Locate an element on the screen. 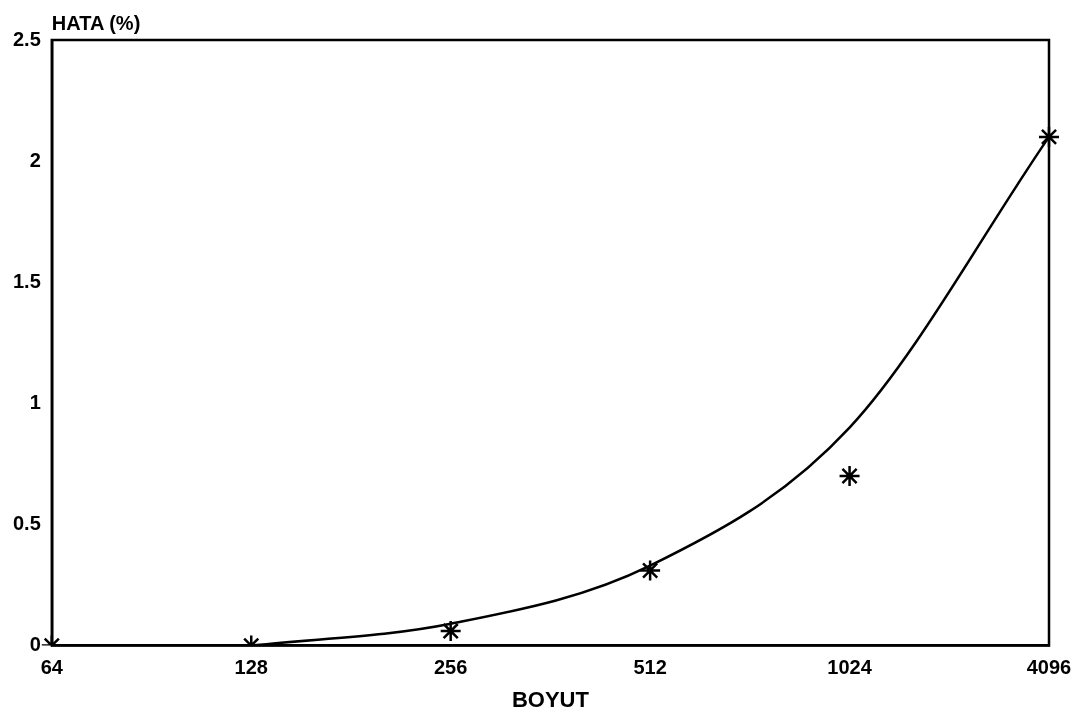 The height and width of the screenshot is (728, 1085). x-tick-label: 64 is located at coordinates (52, 667).